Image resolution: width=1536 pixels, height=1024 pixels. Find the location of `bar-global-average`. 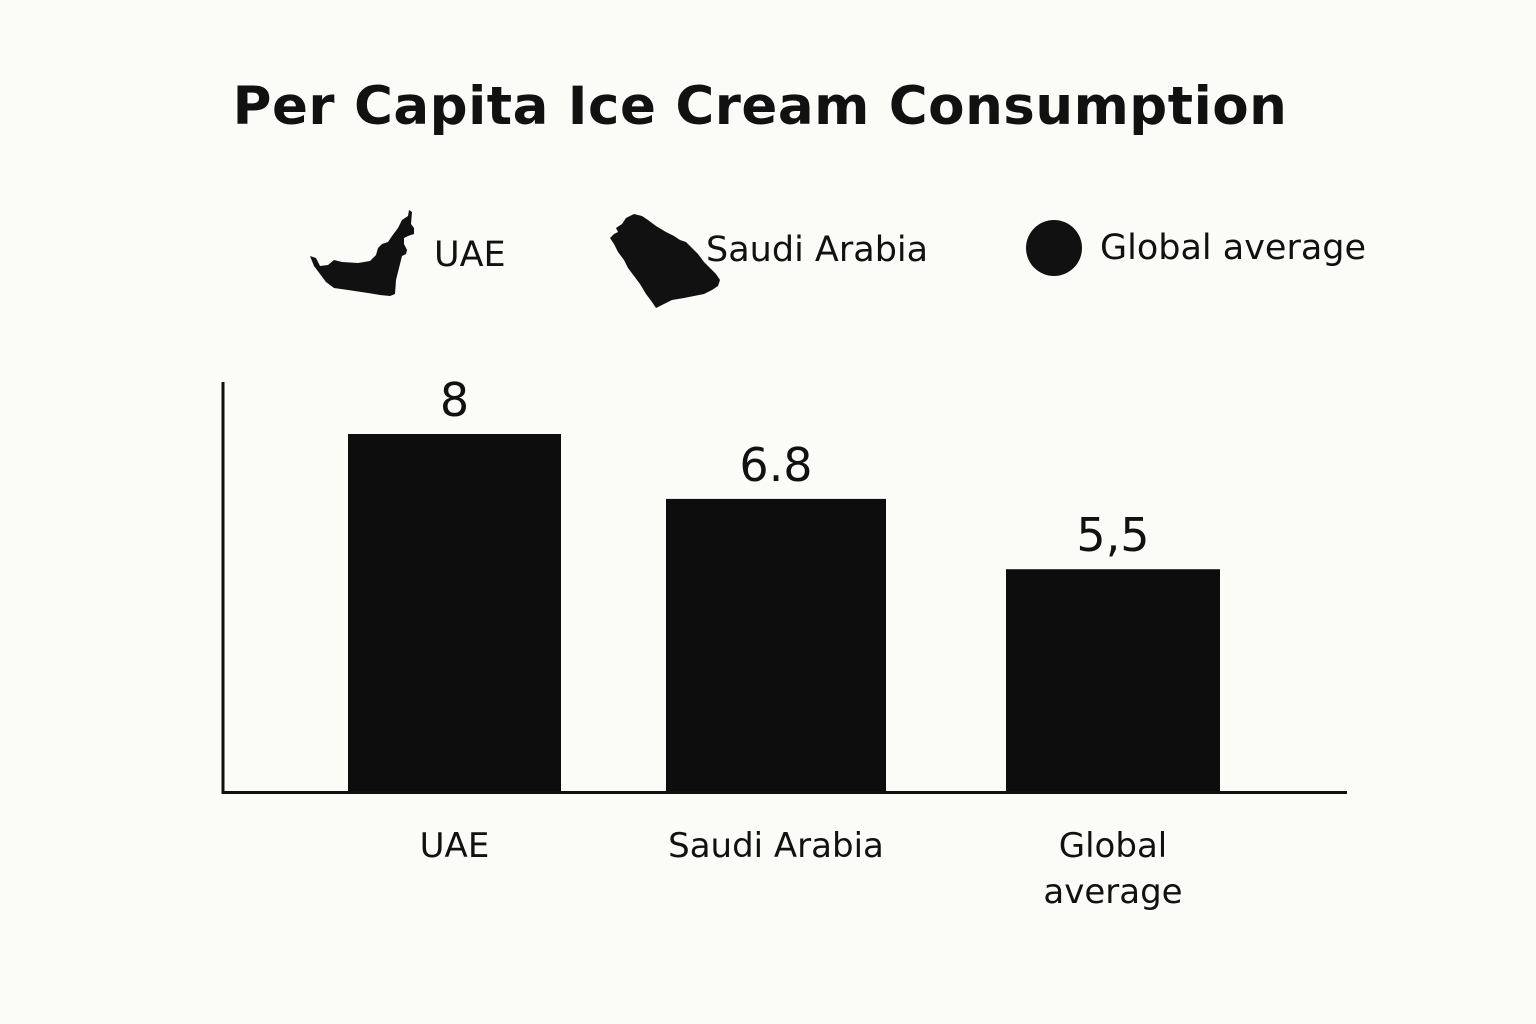

bar-global-average is located at coordinates (1113, 680).